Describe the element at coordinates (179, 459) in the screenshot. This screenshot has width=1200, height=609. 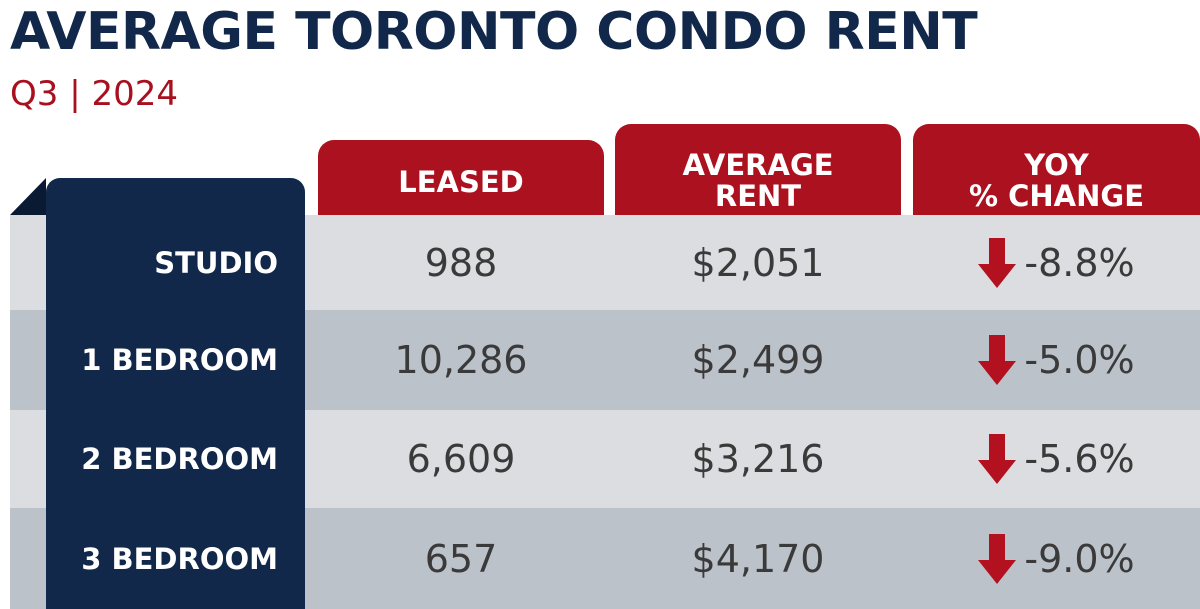
I see `row-label: 2 BEDROOM` at that location.